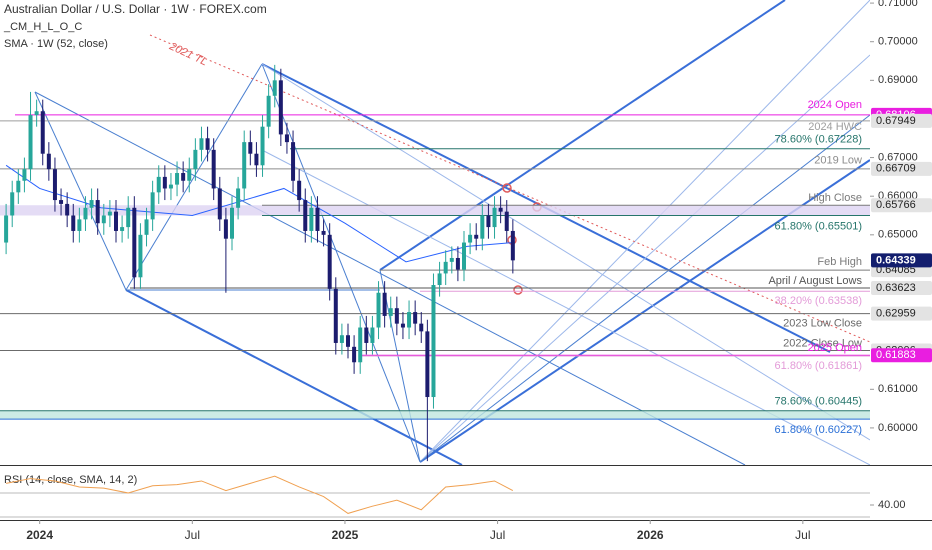 The height and width of the screenshot is (550, 932). I want to click on level-label: 2019 Low, so click(838, 161).